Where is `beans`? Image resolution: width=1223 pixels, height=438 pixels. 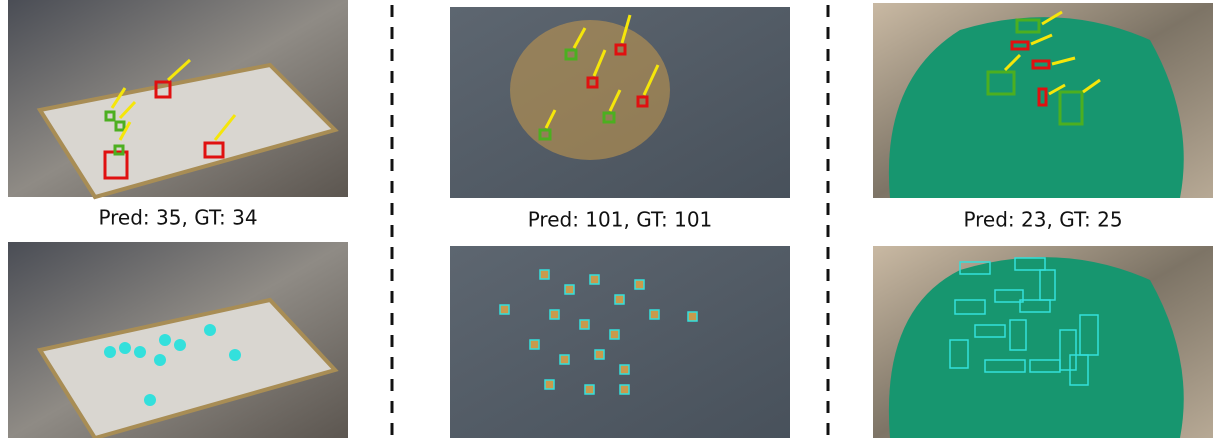 beans is located at coordinates (590, 90).